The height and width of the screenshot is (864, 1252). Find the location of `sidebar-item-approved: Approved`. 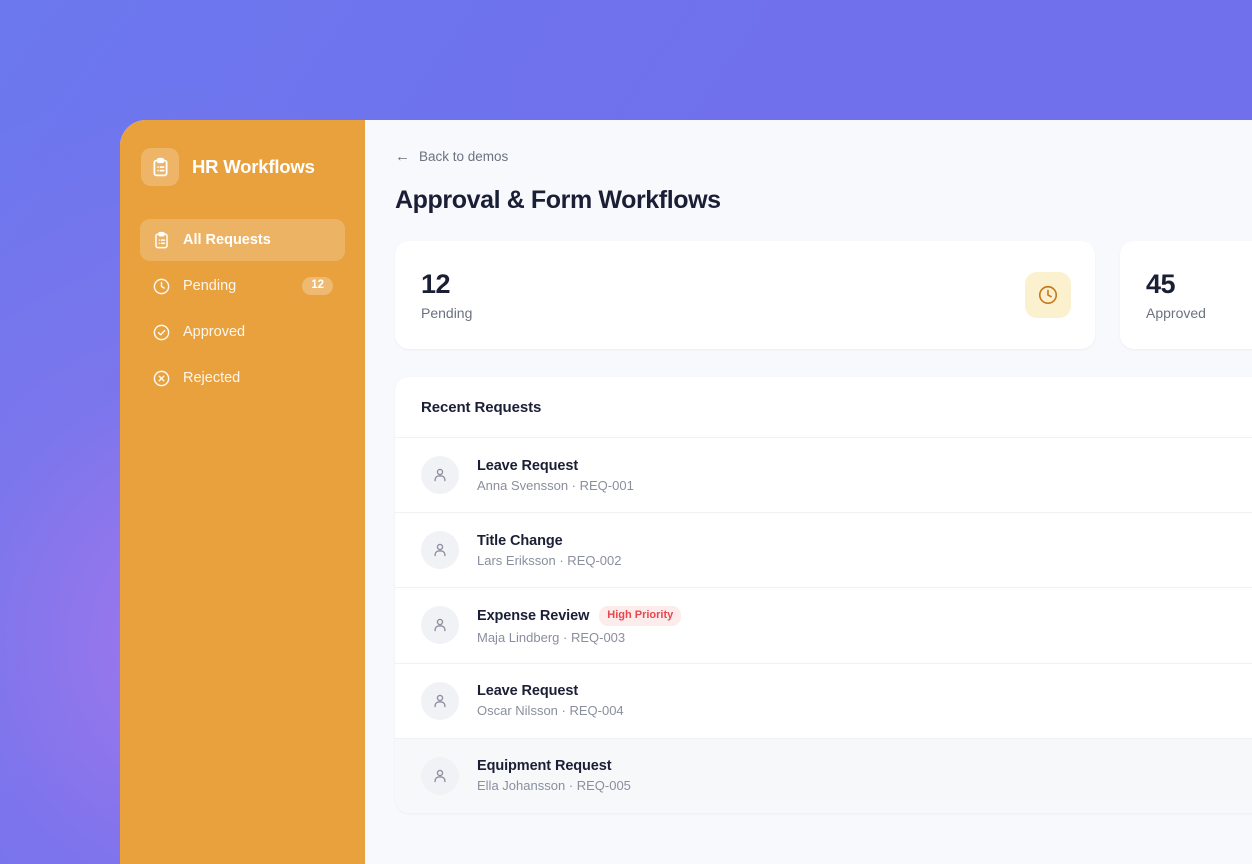

sidebar-item-approved: Approved is located at coordinates (242, 332).